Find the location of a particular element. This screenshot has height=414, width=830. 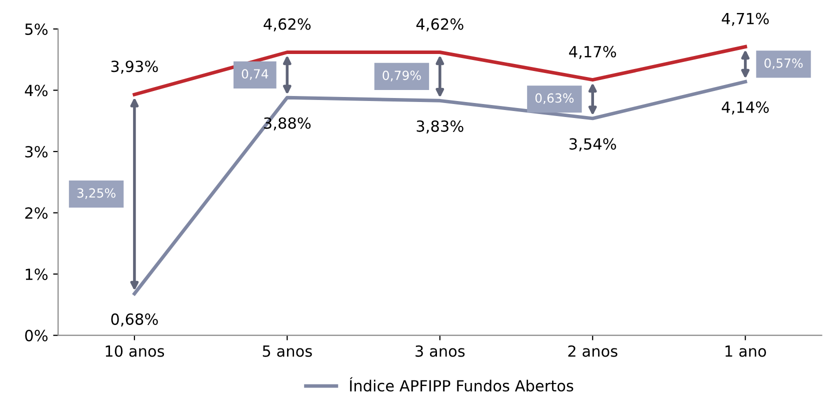

x-tick-label: 2 anos is located at coordinates (593, 351).